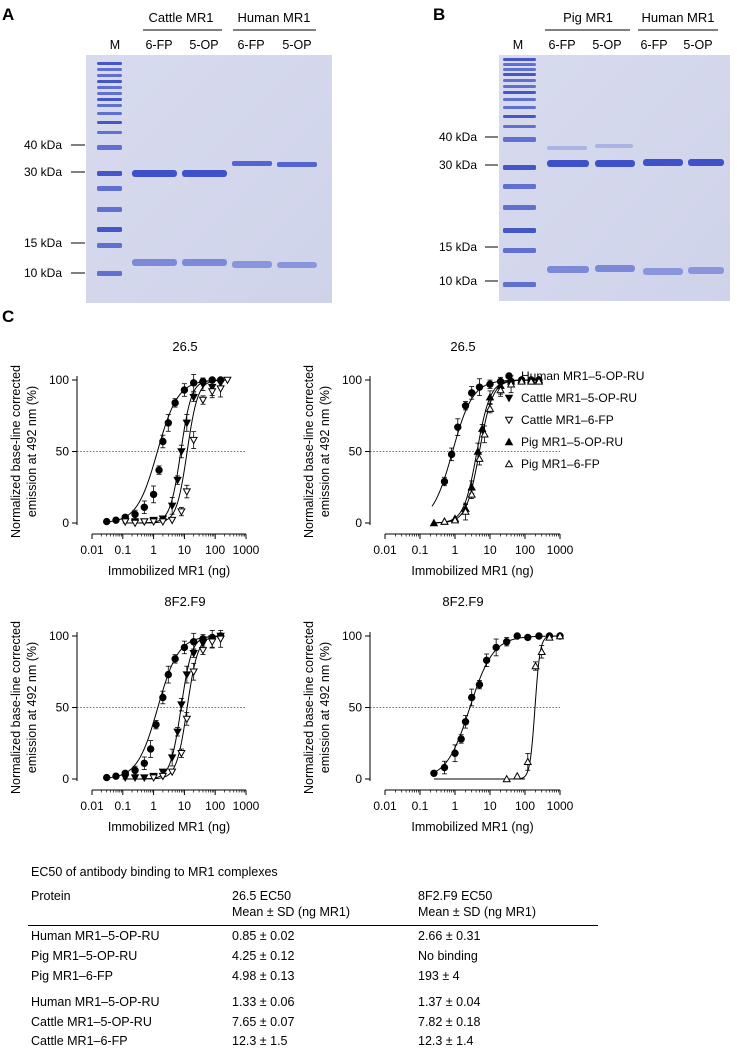  What do you see at coordinates (572, 442) in the screenshot?
I see `legend-label: Pig MR1–5-OP-RU` at bounding box center [572, 442].